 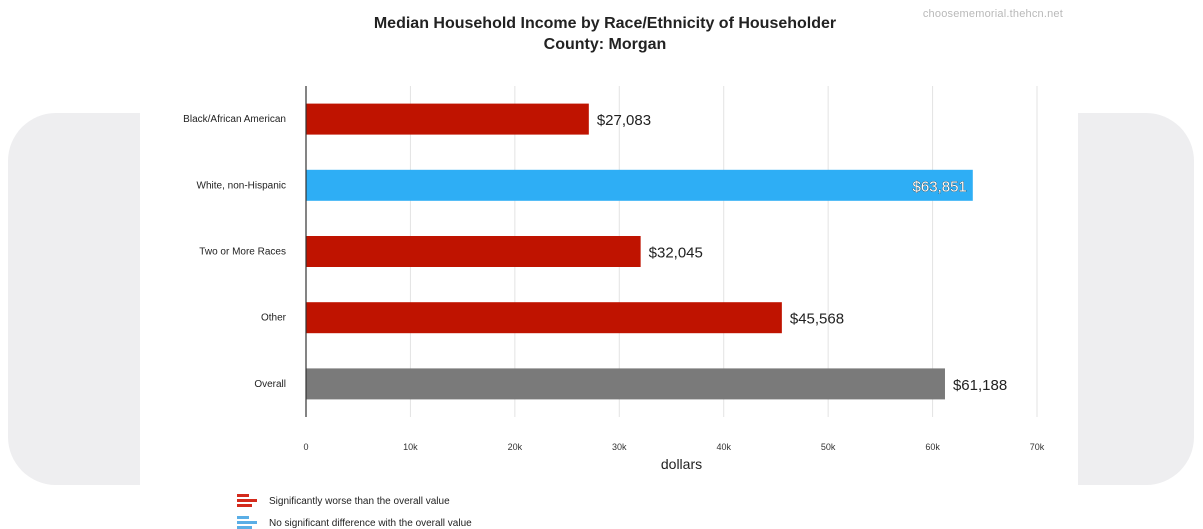 What do you see at coordinates (624, 120) in the screenshot?
I see `value-label: $27,083` at bounding box center [624, 120].